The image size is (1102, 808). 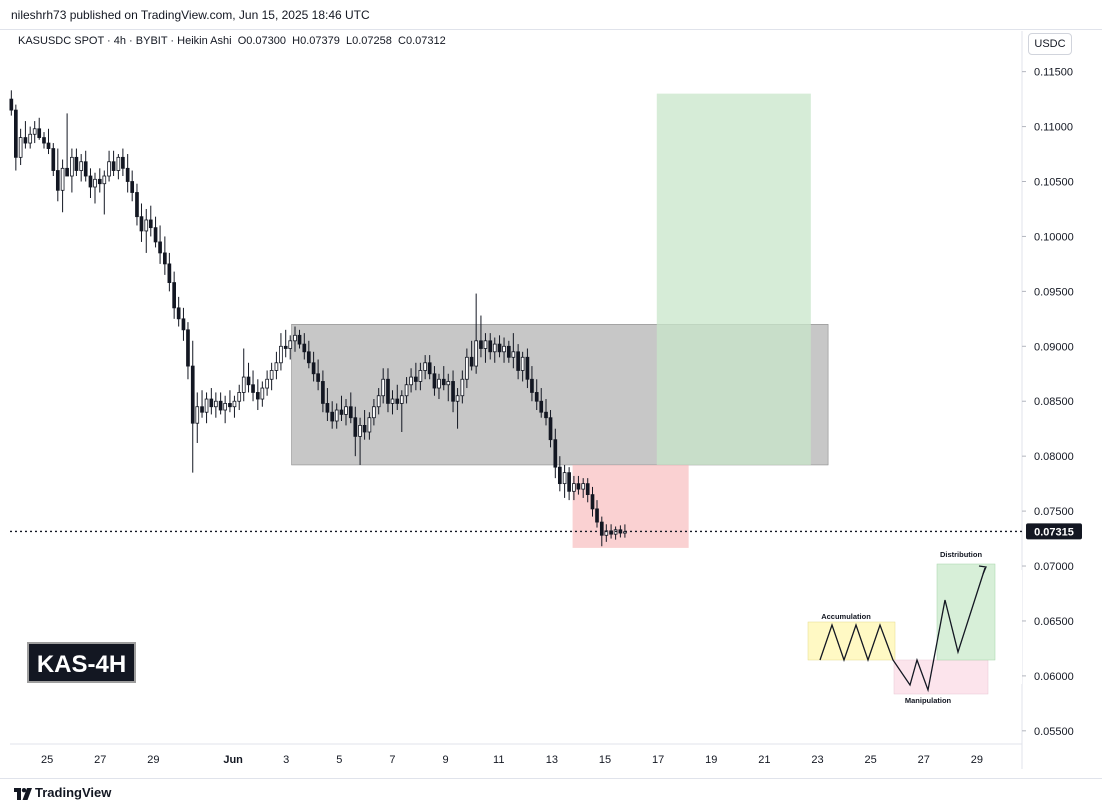 What do you see at coordinates (1054, 512) in the screenshot?
I see `y-tick-label: 0.07500` at bounding box center [1054, 512].